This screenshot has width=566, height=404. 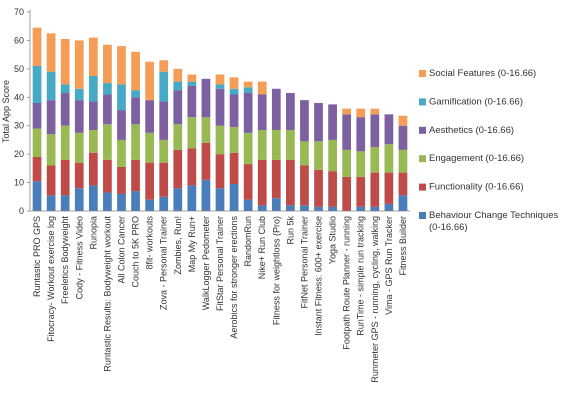 I want to click on legend-label: Engagement (0-16.66), so click(x=476, y=158).